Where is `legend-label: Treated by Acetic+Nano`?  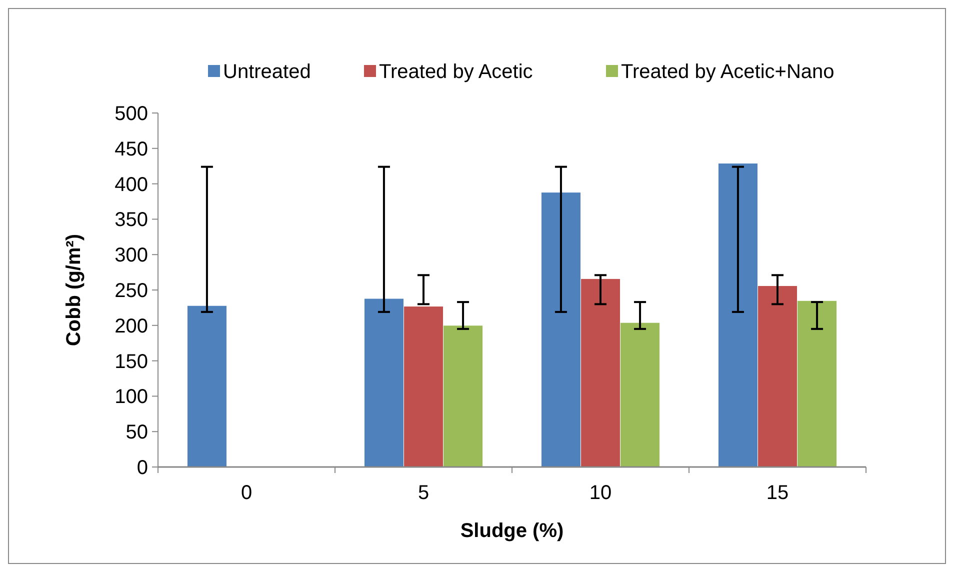
legend-label: Treated by Acetic+Nano is located at coordinates (727, 72).